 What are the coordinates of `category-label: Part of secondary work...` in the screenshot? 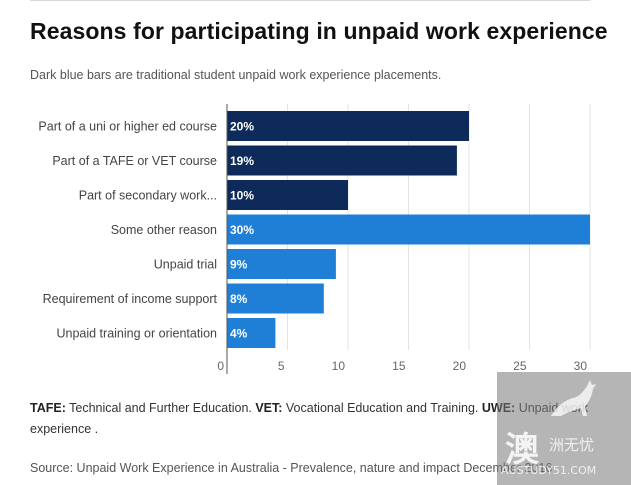 It's located at (148, 196).